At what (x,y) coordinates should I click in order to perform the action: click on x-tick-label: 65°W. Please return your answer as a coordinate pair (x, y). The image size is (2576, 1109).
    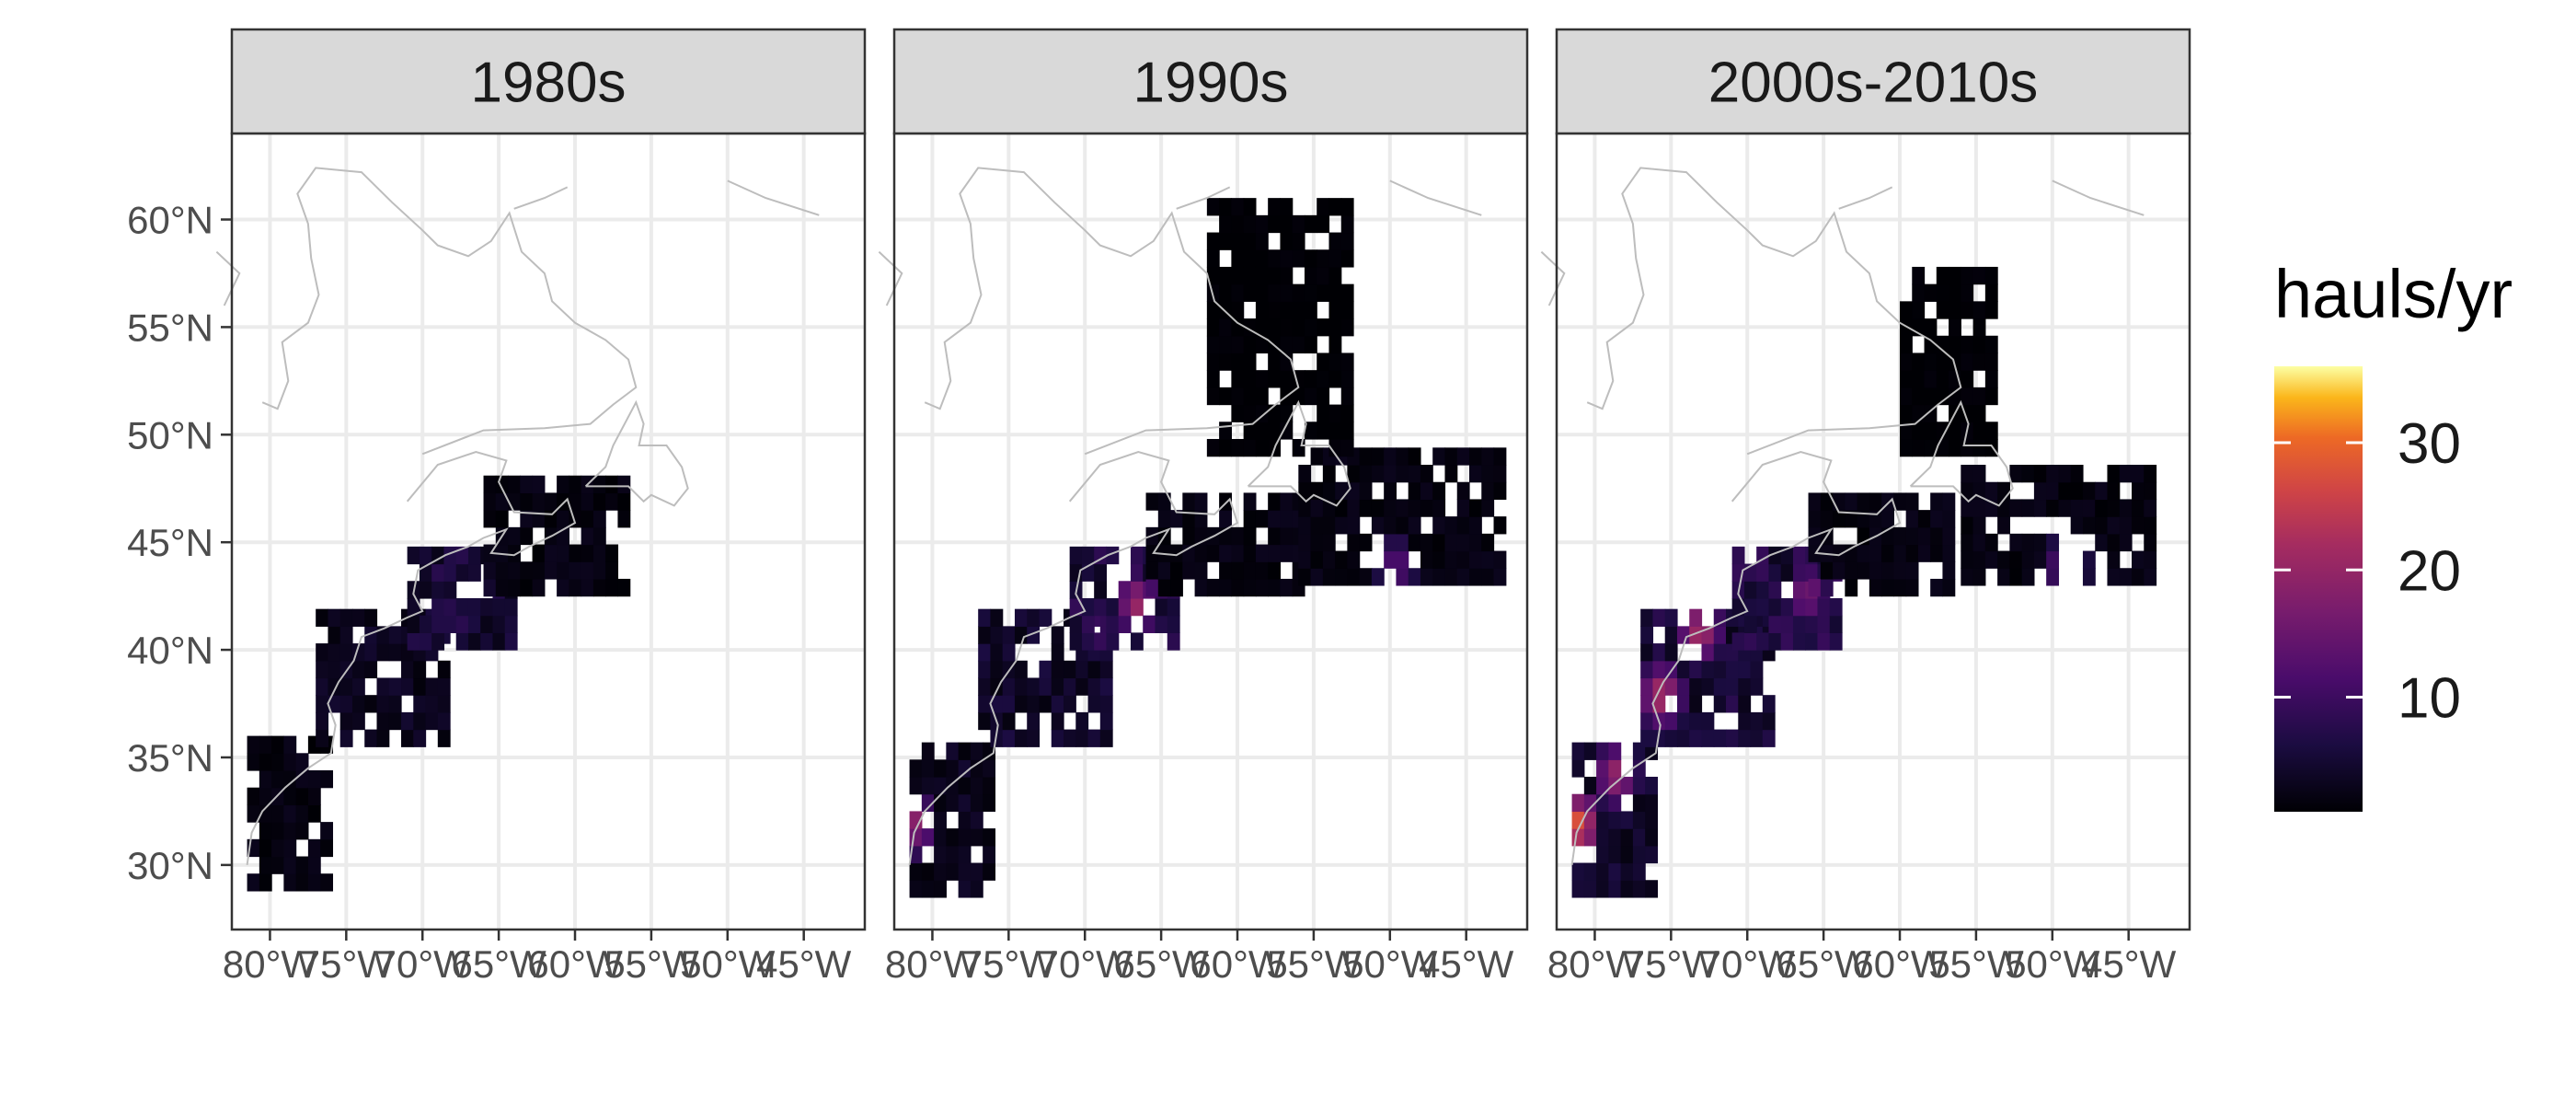
    Looking at the image, I should click on (1824, 964).